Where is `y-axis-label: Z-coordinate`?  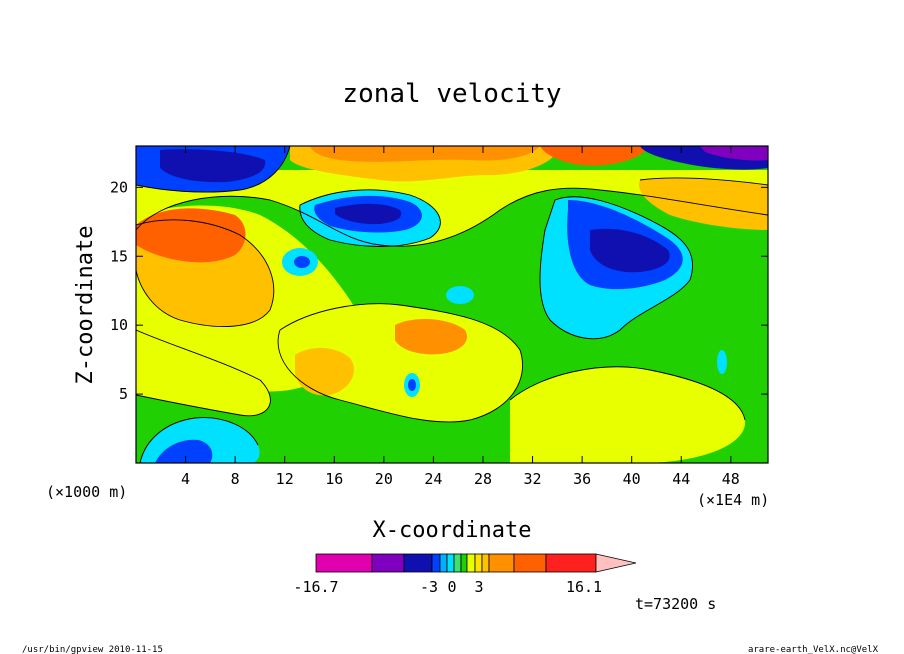 y-axis-label: Z-coordinate is located at coordinates (85, 305).